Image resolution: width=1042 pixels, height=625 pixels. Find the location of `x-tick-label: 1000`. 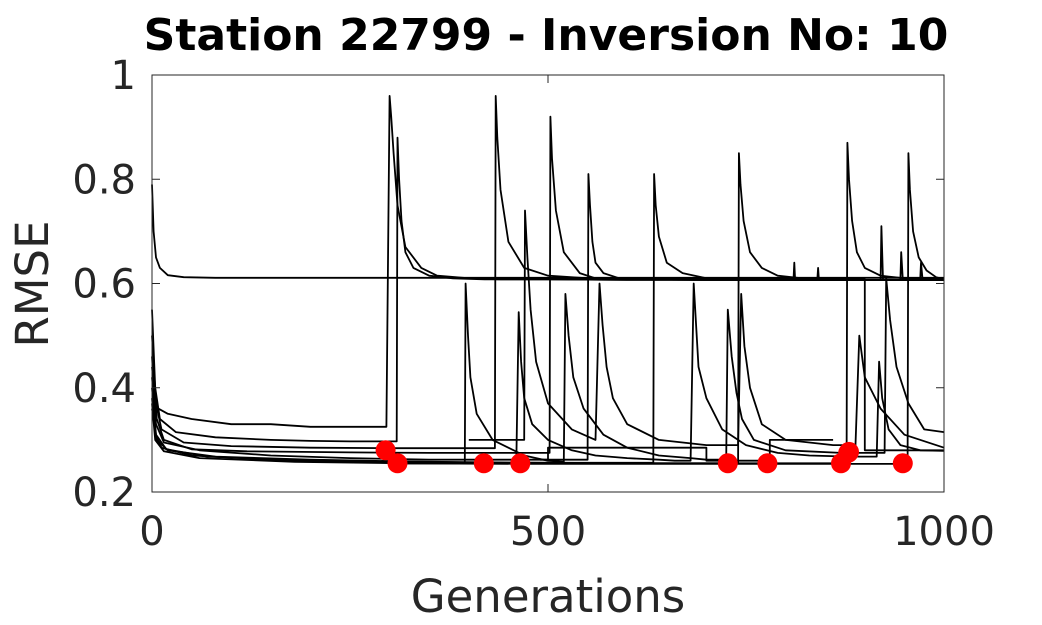

x-tick-label: 1000 is located at coordinates (944, 532).